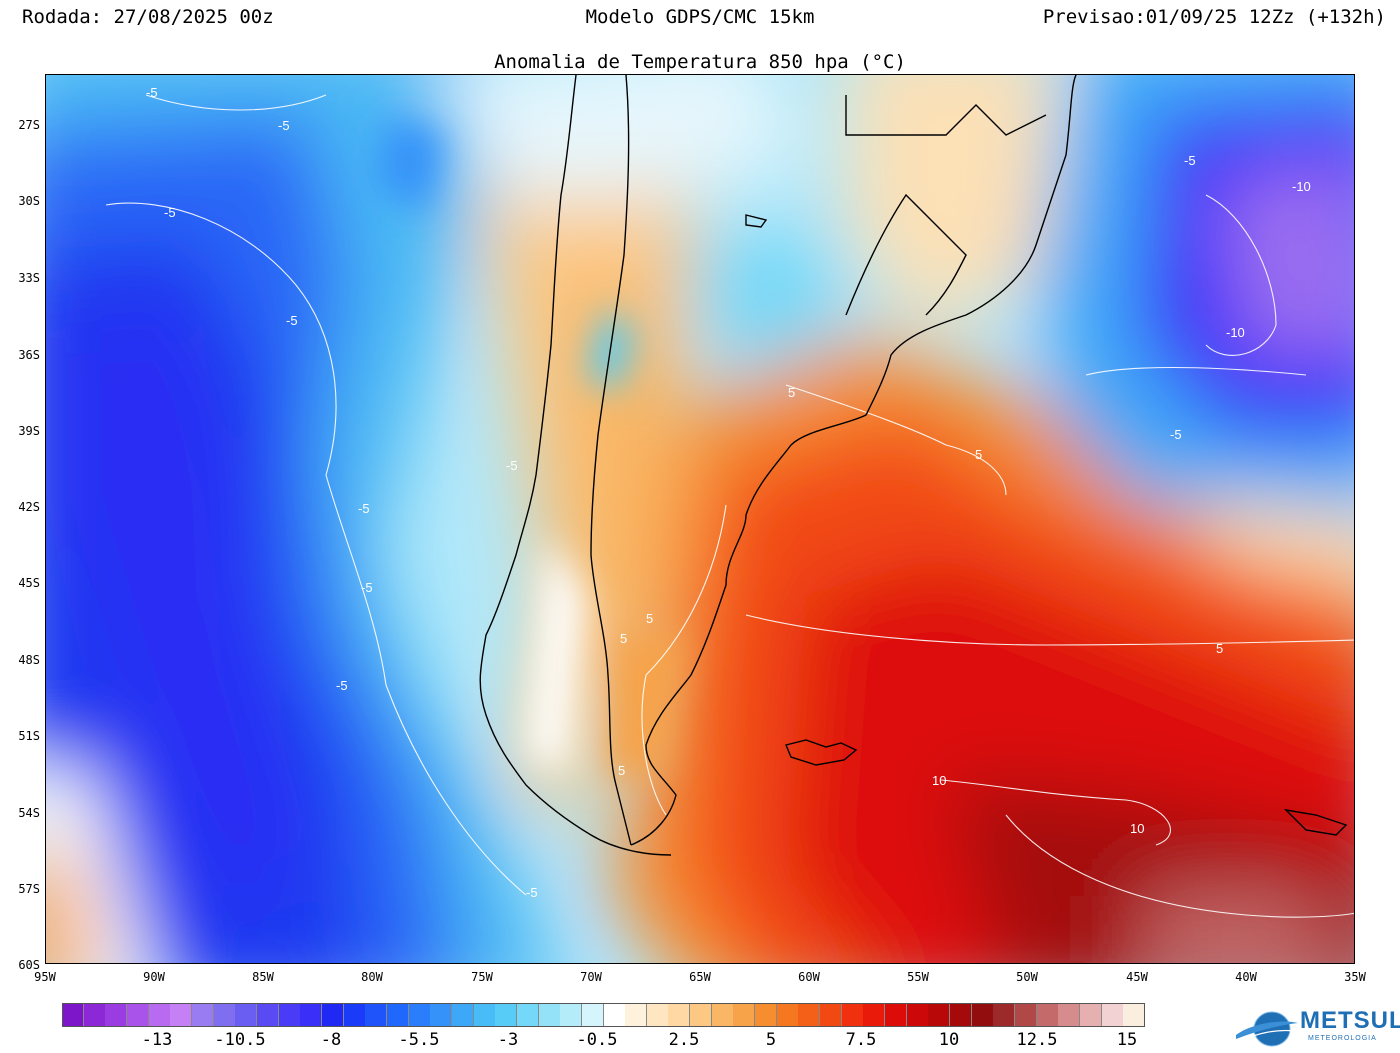 The width and height of the screenshot is (1400, 1053). What do you see at coordinates (1127, 1040) in the screenshot?
I see `colorbar-label: 15` at bounding box center [1127, 1040].